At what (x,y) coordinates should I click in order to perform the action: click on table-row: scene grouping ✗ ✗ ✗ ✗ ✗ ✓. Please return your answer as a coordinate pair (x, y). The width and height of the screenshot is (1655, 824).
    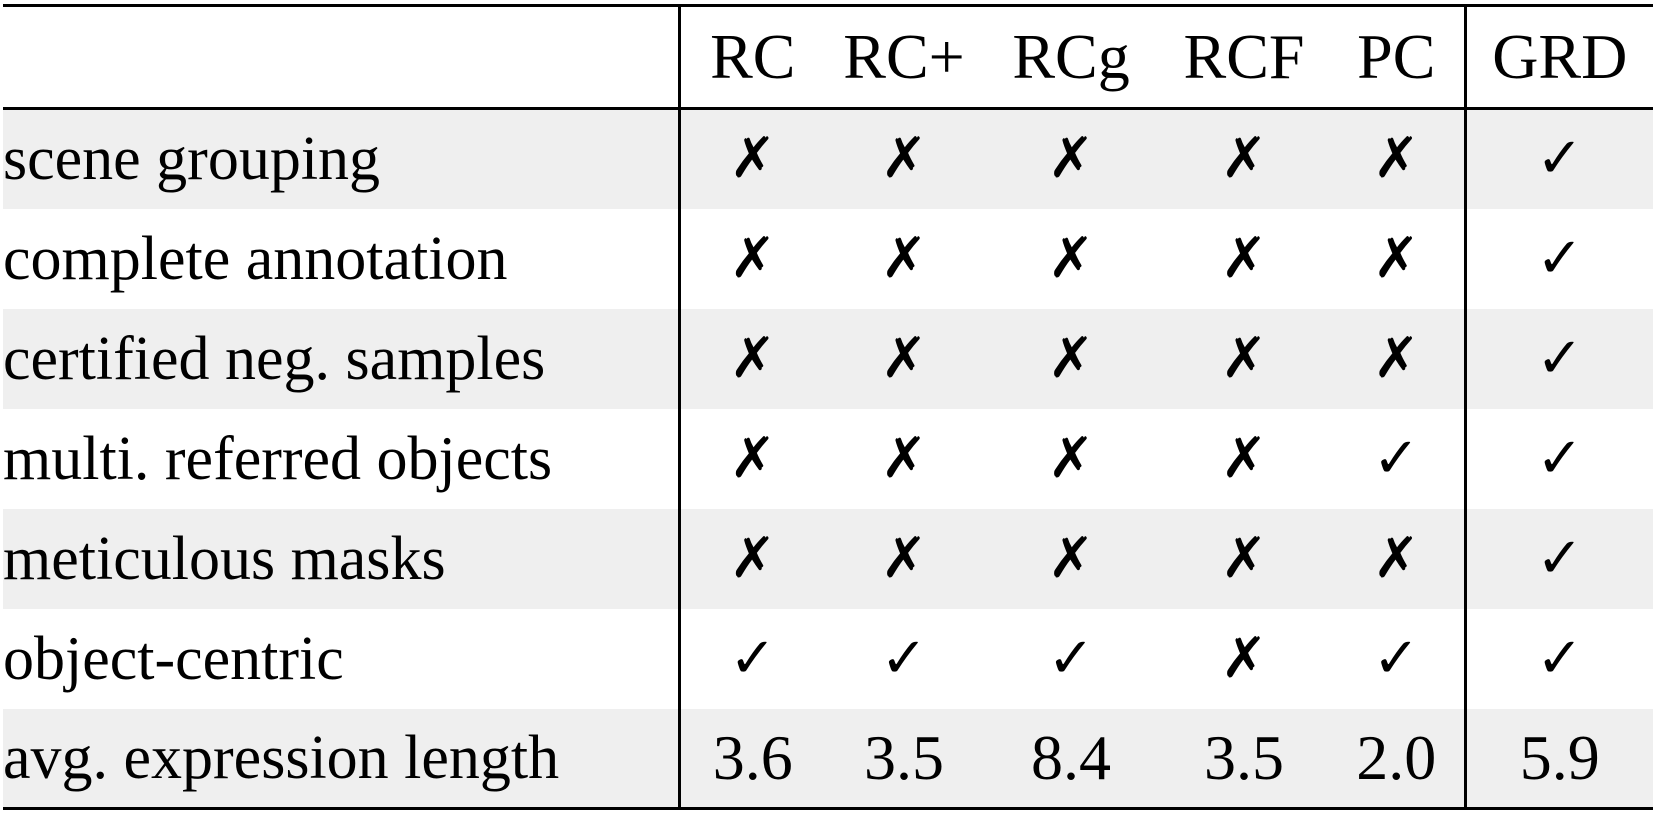
    Looking at the image, I should click on (828, 158).